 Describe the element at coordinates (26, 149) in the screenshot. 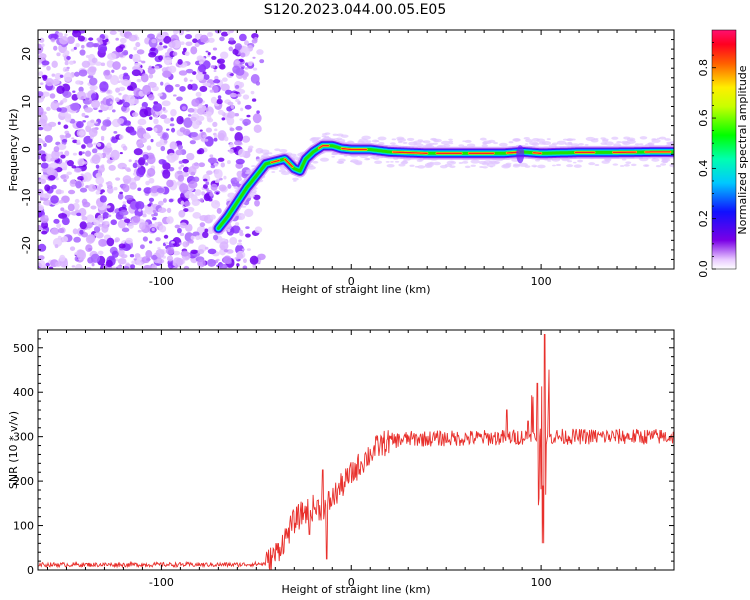

I see `y-tick-label: 0` at that location.